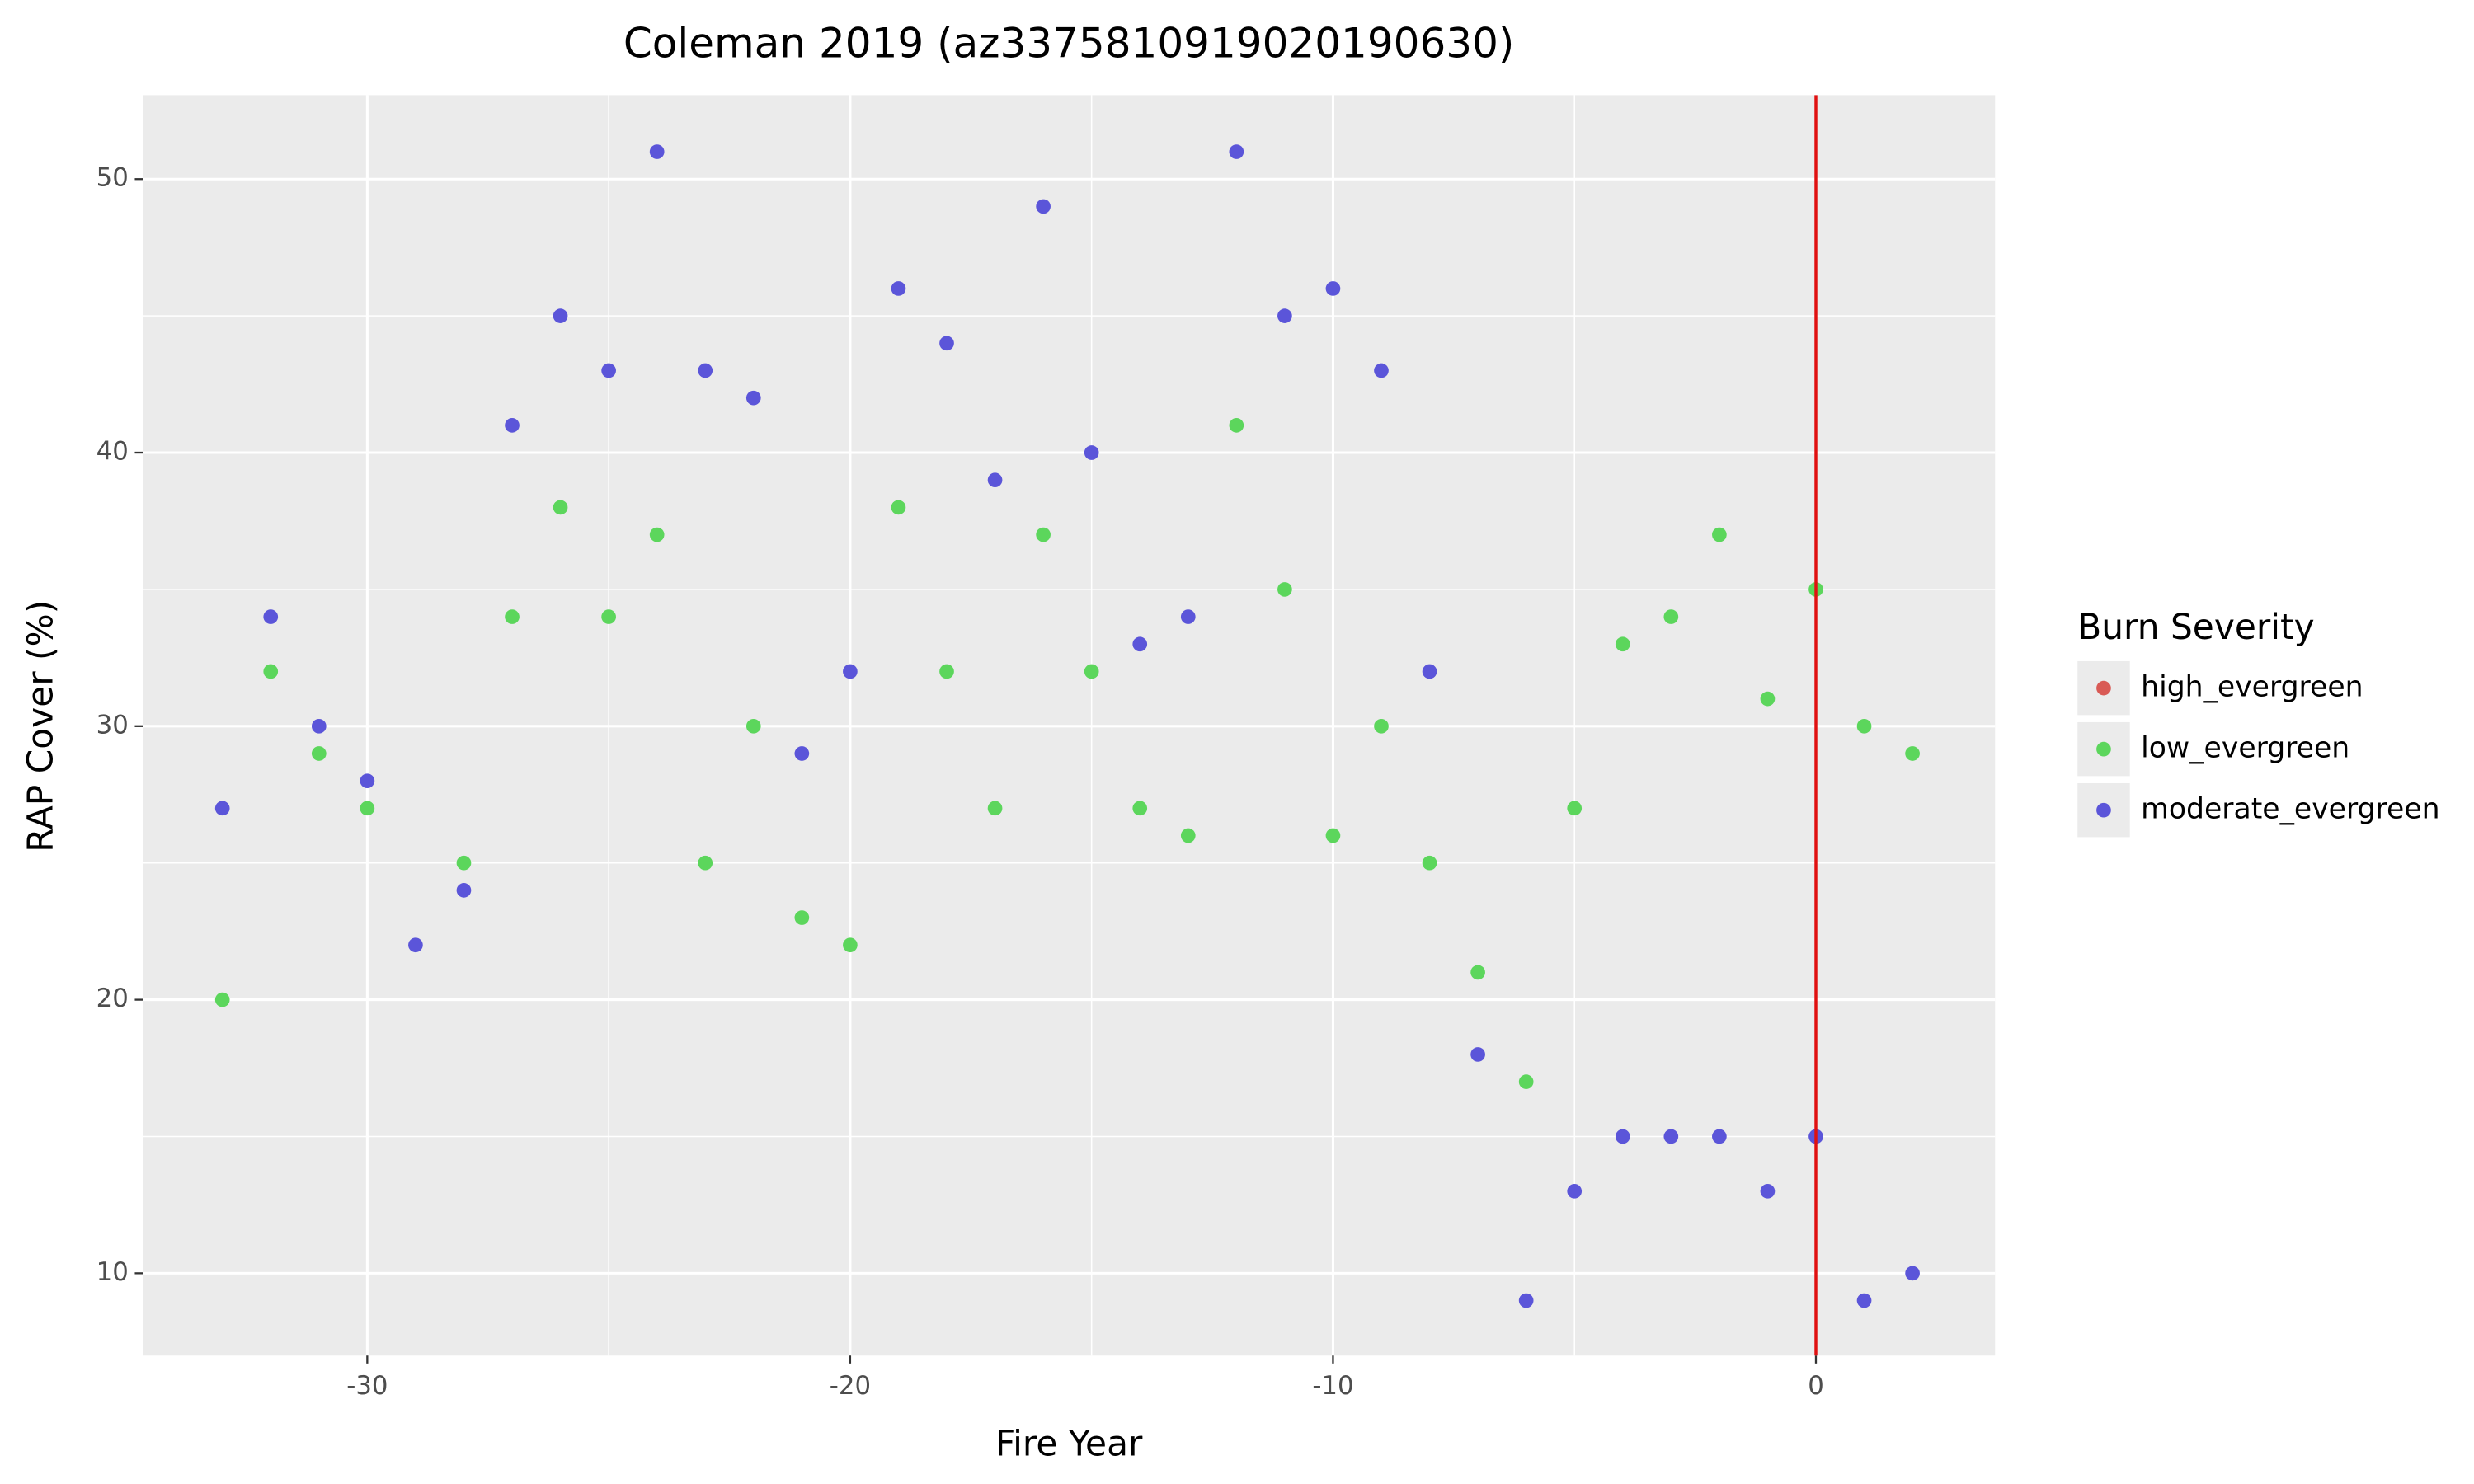 The height and width of the screenshot is (1484, 2474). Describe the element at coordinates (112, 452) in the screenshot. I see `y-tick-label: 40` at that location.